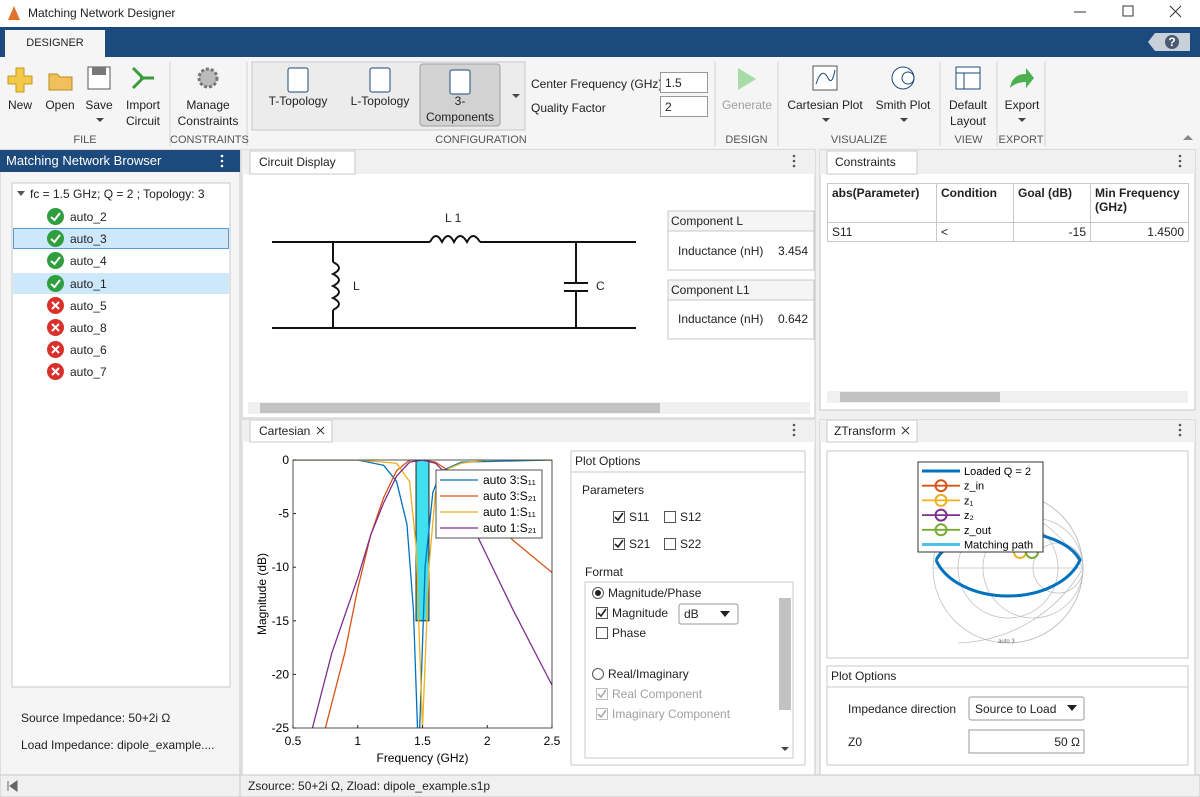 The image size is (1200, 797). What do you see at coordinates (117, 194) in the screenshot?
I see `tree-root: fc = 1.5 GHz; Q = 2 ; Topology: 3` at bounding box center [117, 194].